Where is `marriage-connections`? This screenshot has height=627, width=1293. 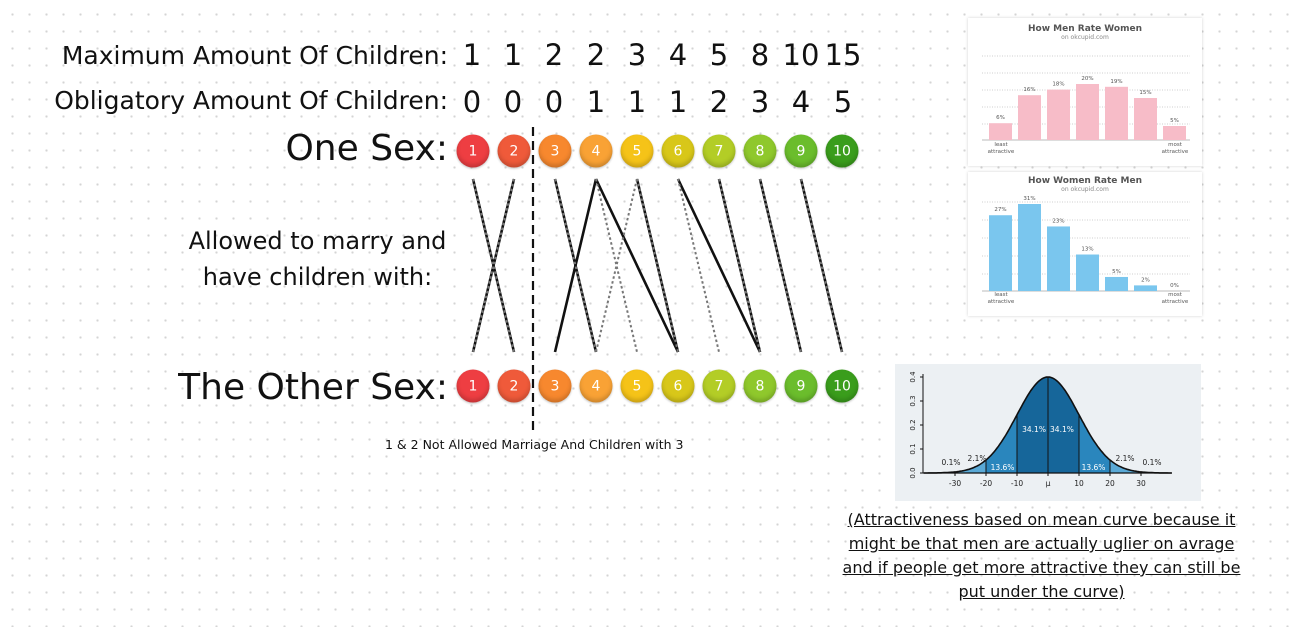 marriage-connections is located at coordinates (657, 280).